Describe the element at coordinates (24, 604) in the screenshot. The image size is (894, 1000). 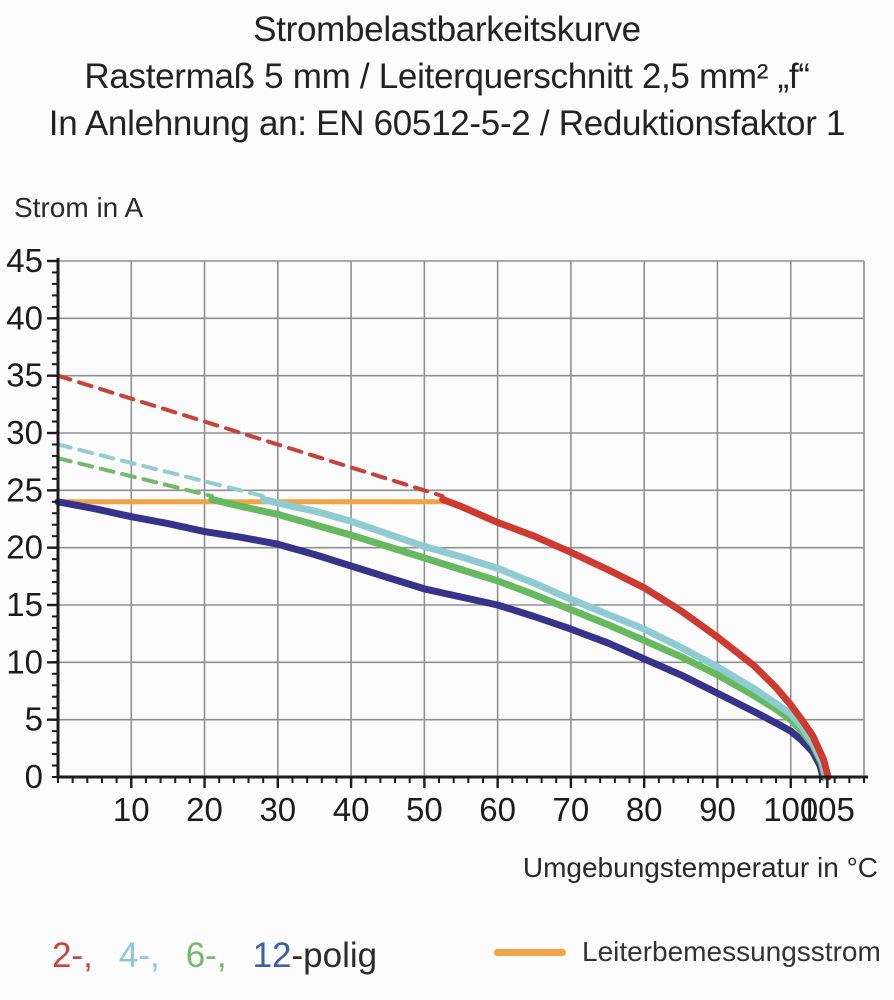
I see `y-tick-label-15: 15` at that location.